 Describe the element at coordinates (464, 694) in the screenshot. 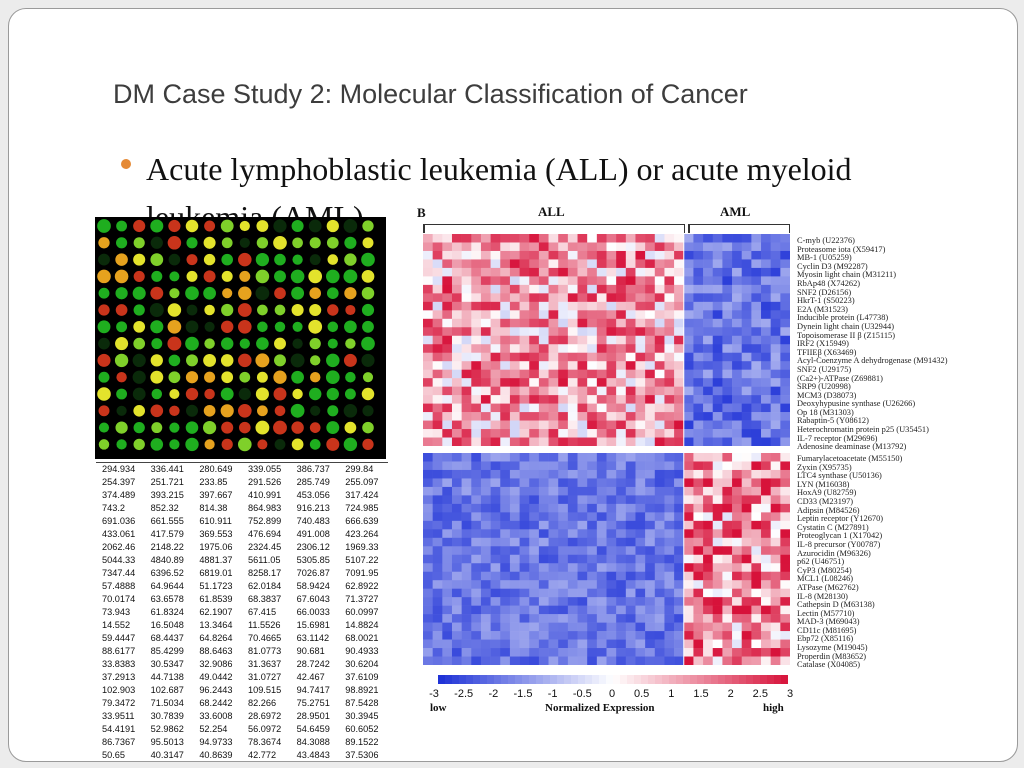

I see `color-scale-tick: -2.5` at that location.